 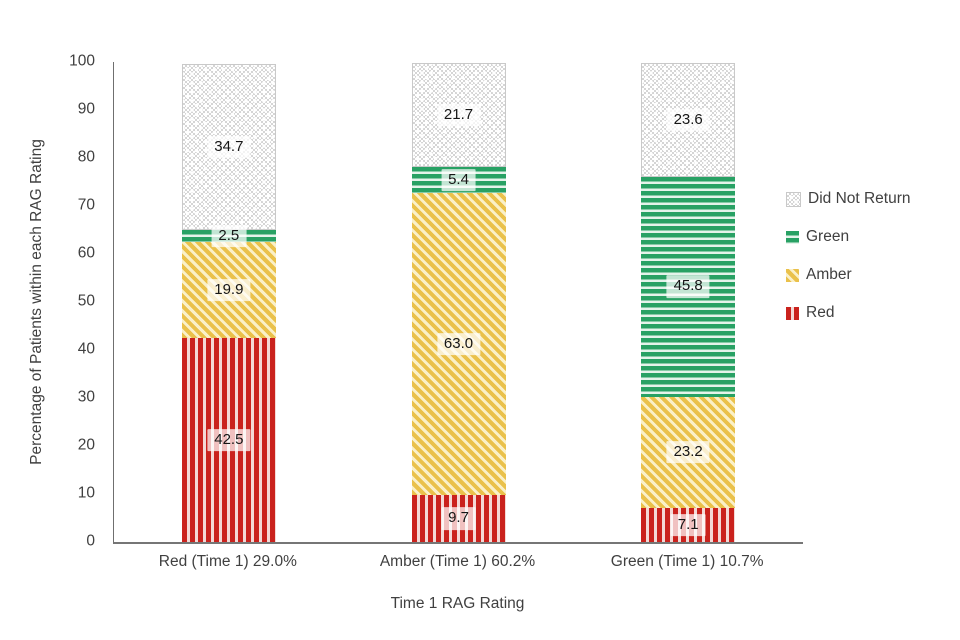 I want to click on legend-label-did-not-return: Did Not Return, so click(x=859, y=198).